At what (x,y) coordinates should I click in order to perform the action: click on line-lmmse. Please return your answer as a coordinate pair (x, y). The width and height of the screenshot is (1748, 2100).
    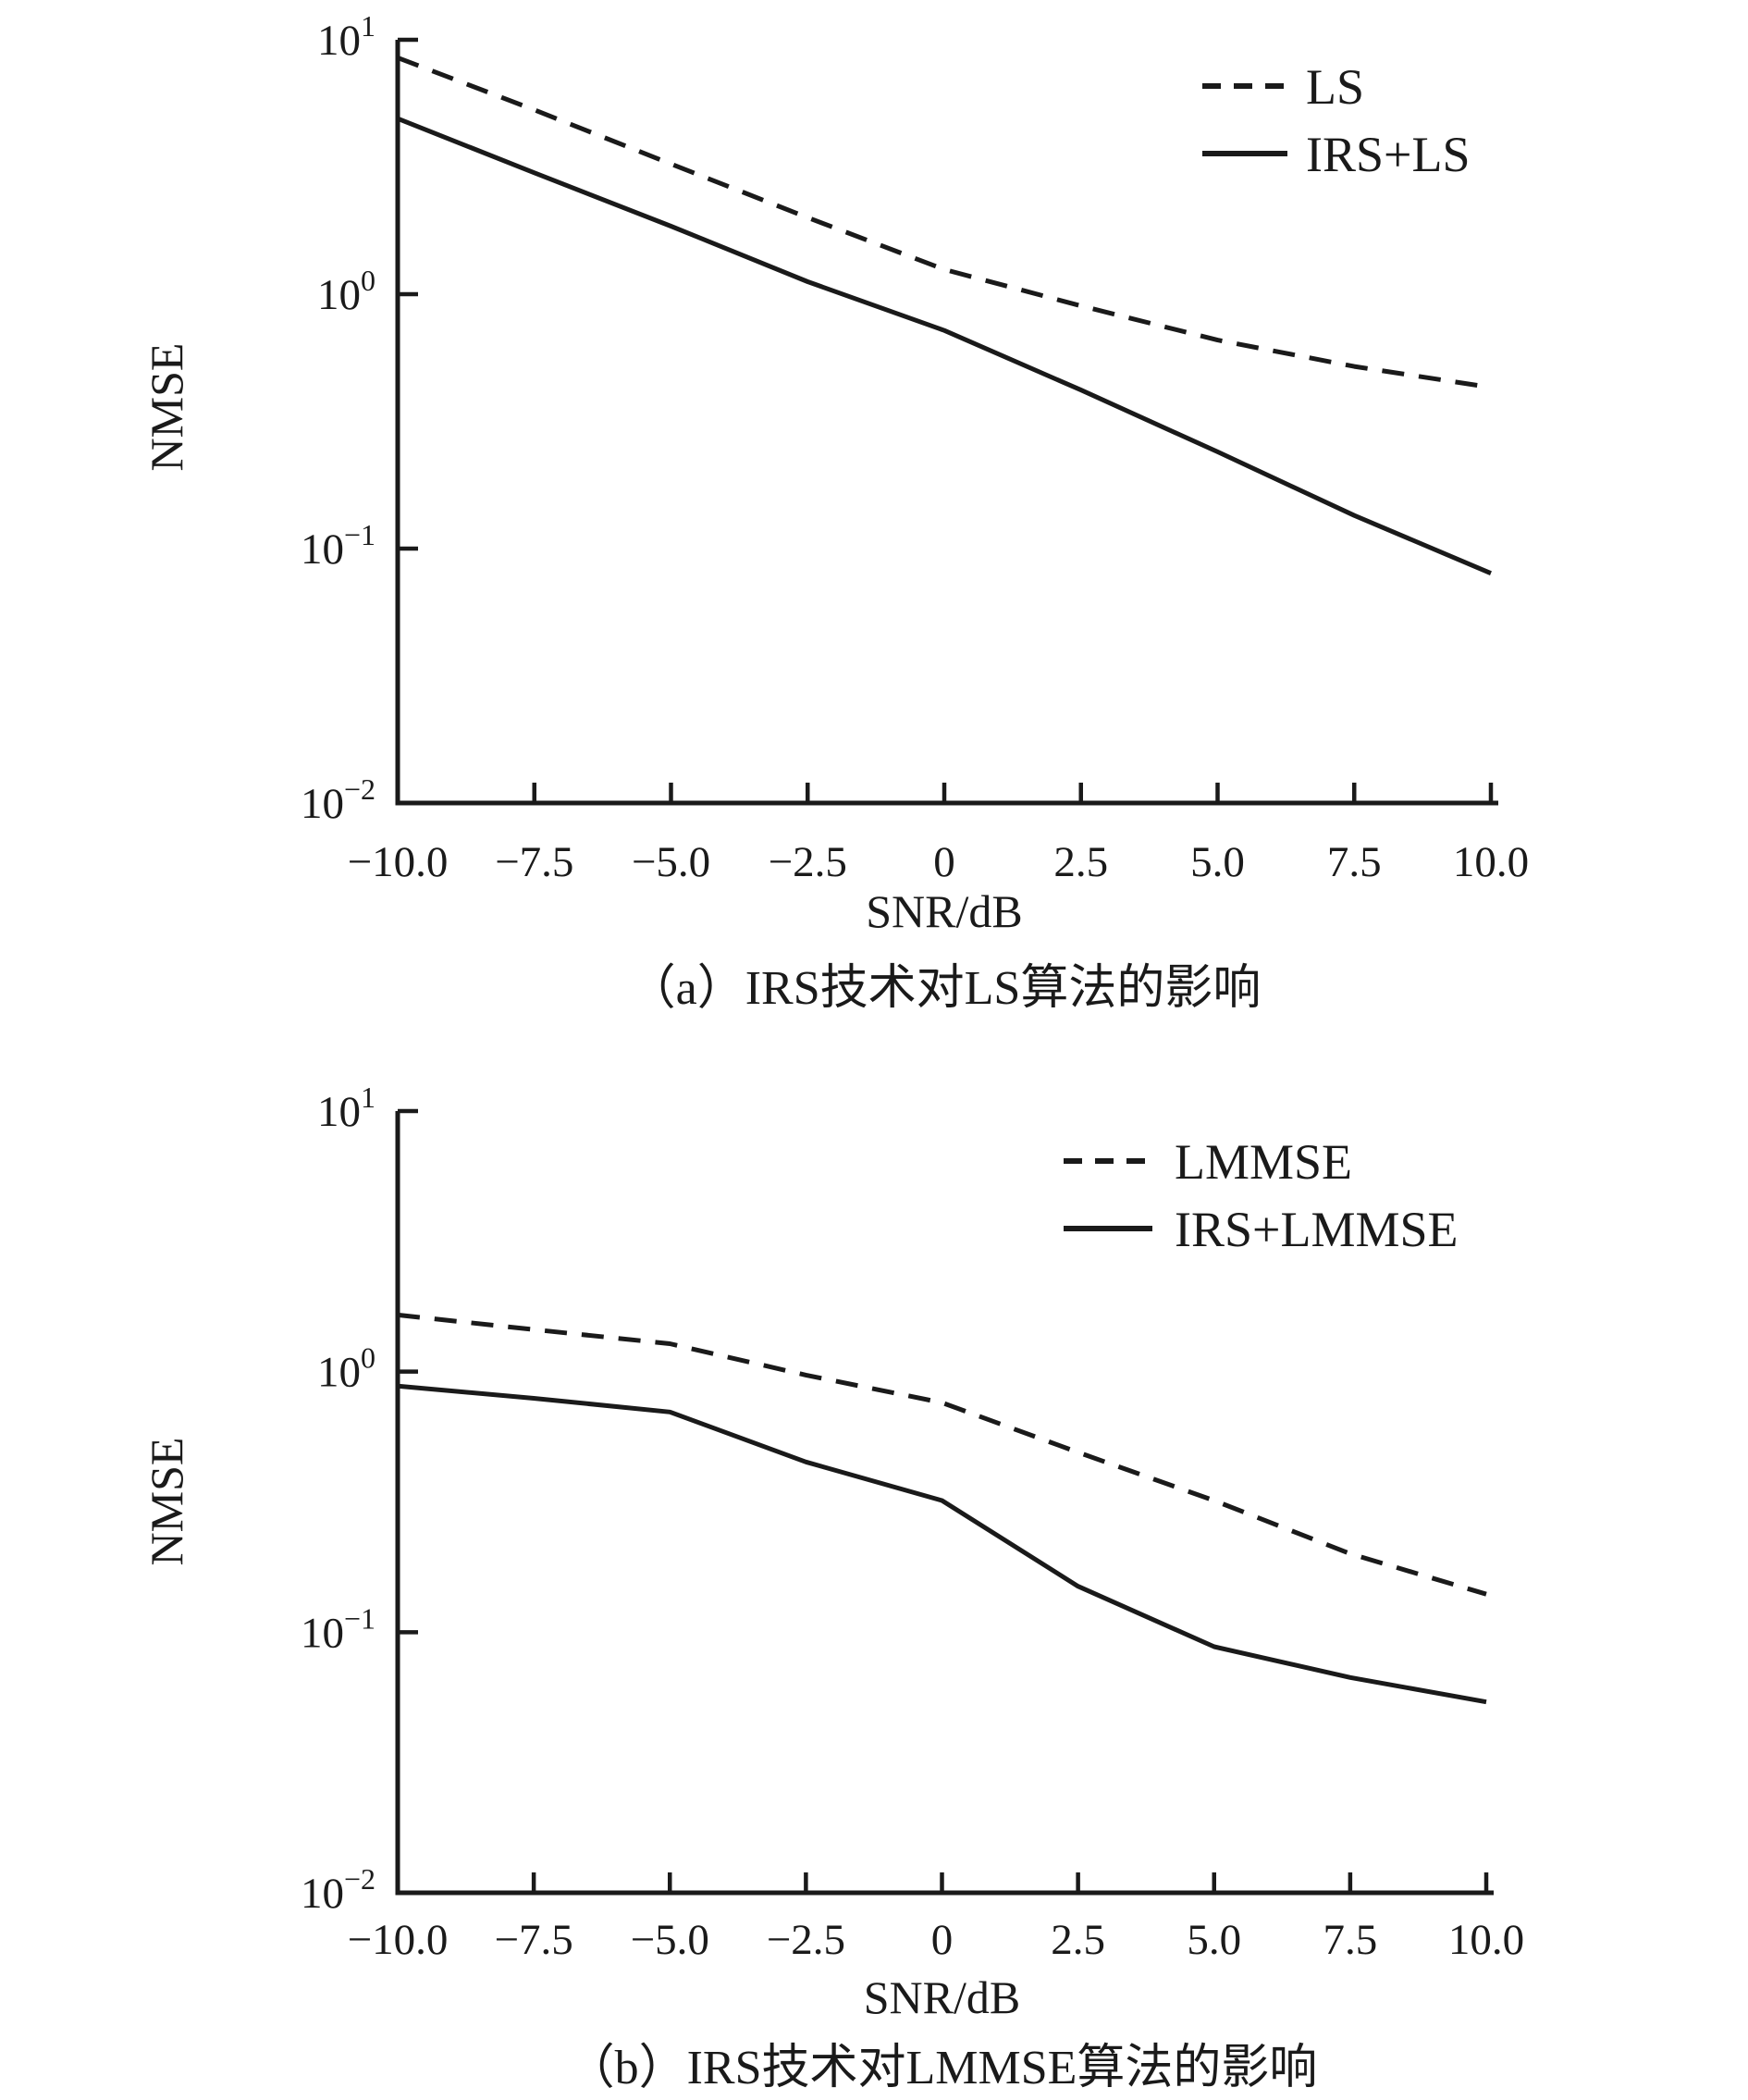
    Looking at the image, I should click on (942, 1454).